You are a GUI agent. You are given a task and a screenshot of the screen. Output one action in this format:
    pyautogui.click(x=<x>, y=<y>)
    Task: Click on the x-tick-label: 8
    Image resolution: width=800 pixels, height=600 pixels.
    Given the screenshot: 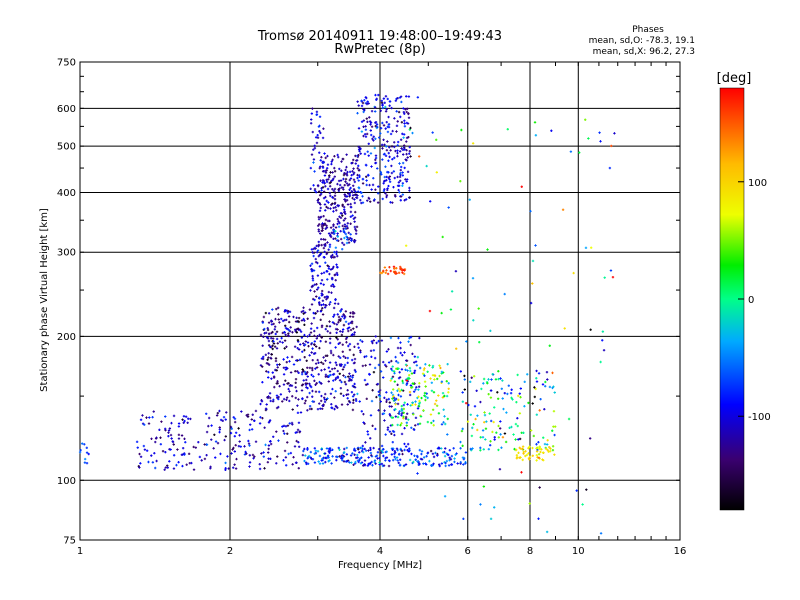 What is the action you would take?
    pyautogui.click(x=530, y=551)
    